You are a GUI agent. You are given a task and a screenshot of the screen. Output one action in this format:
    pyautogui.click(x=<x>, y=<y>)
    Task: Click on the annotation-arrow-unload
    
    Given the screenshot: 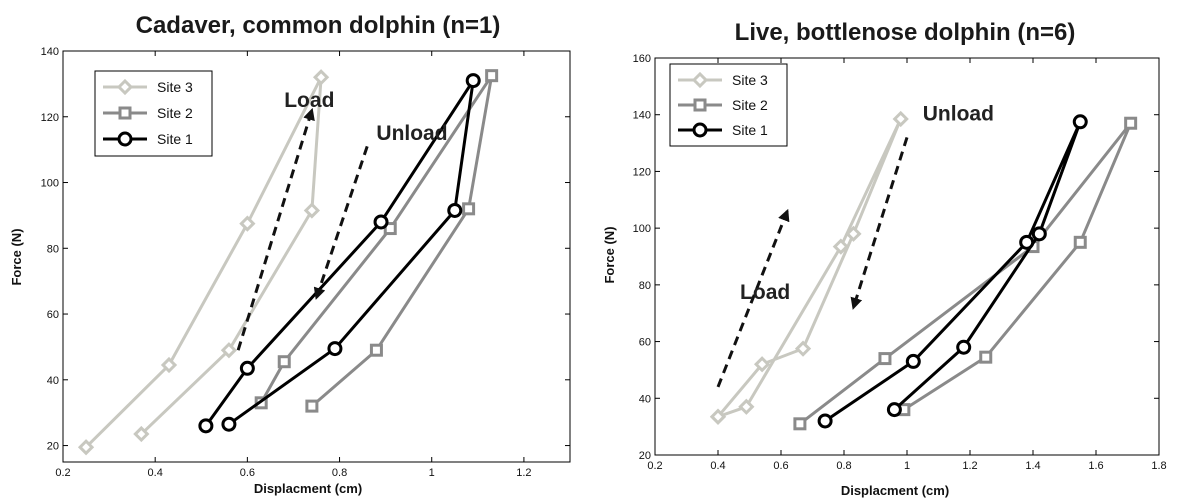 What is the action you would take?
    pyautogui.click(x=341, y=222)
    